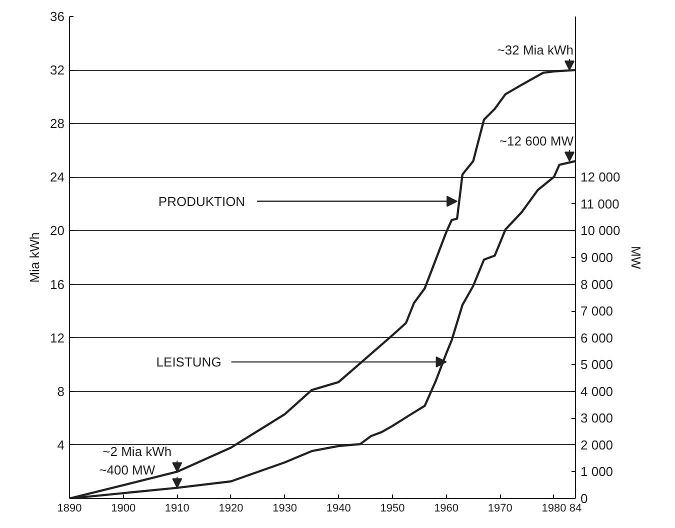 The image size is (675, 528). Describe the element at coordinates (57, 16) in the screenshot. I see `y-tick-label: 36` at that location.